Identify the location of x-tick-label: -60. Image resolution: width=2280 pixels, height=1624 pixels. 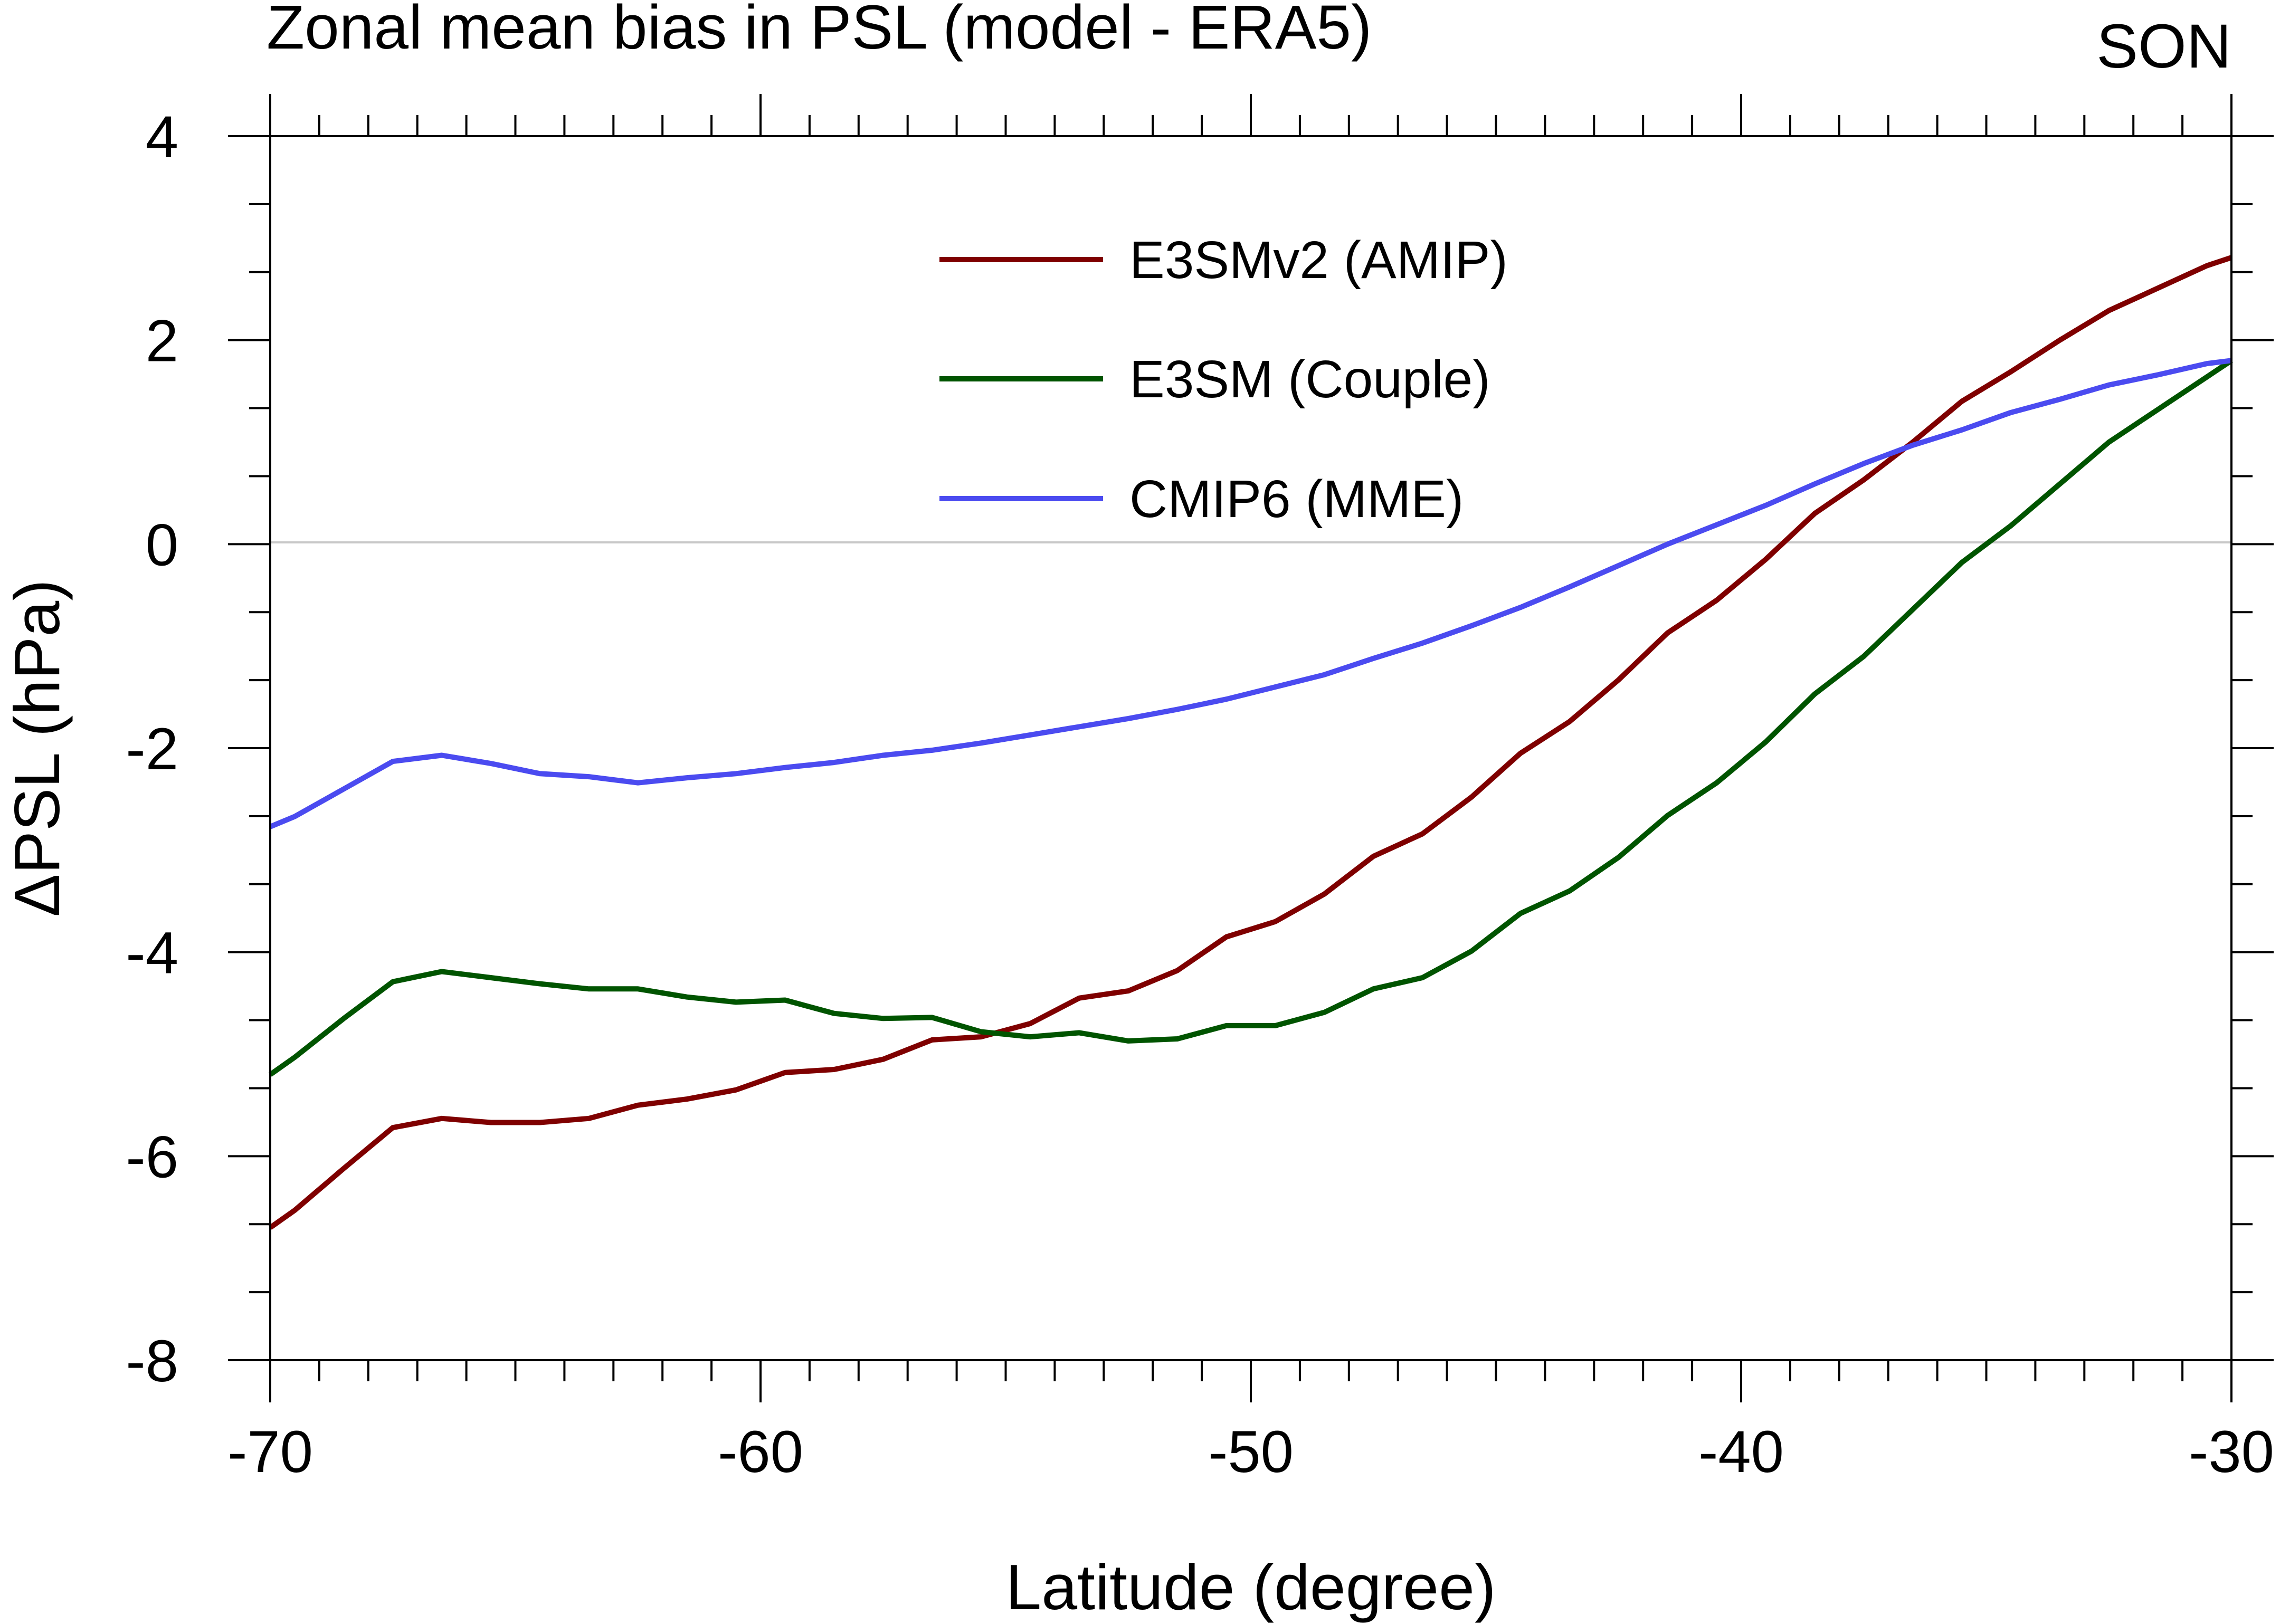
(760, 1452).